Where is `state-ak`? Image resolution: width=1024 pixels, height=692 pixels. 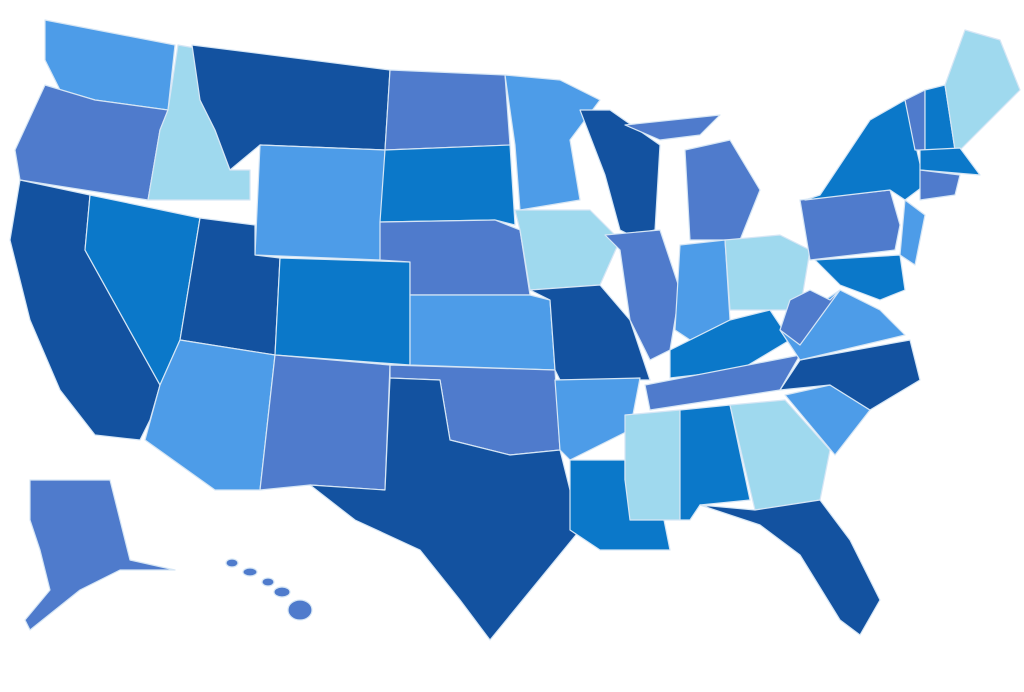
state-ak is located at coordinates (100, 555).